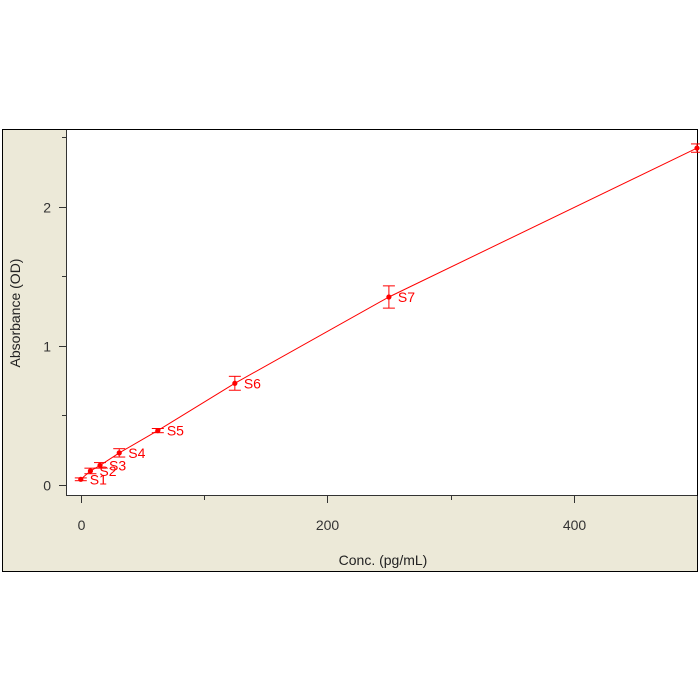 This screenshot has width=700, height=700. Describe the element at coordinates (47, 486) in the screenshot. I see `y-tick-label: 0` at that location.